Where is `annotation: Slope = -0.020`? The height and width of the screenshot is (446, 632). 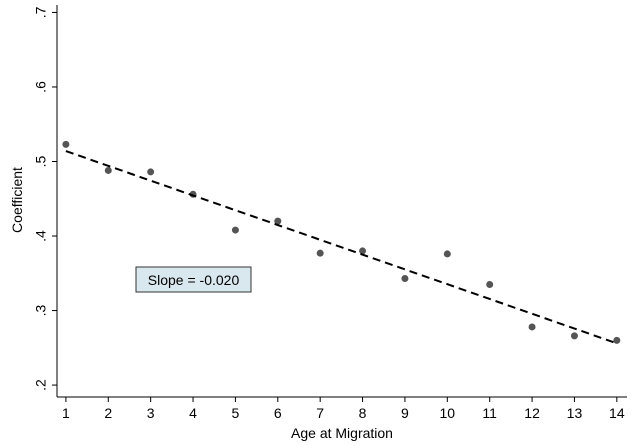
annotation: Slope = -0.020 is located at coordinates (194, 280).